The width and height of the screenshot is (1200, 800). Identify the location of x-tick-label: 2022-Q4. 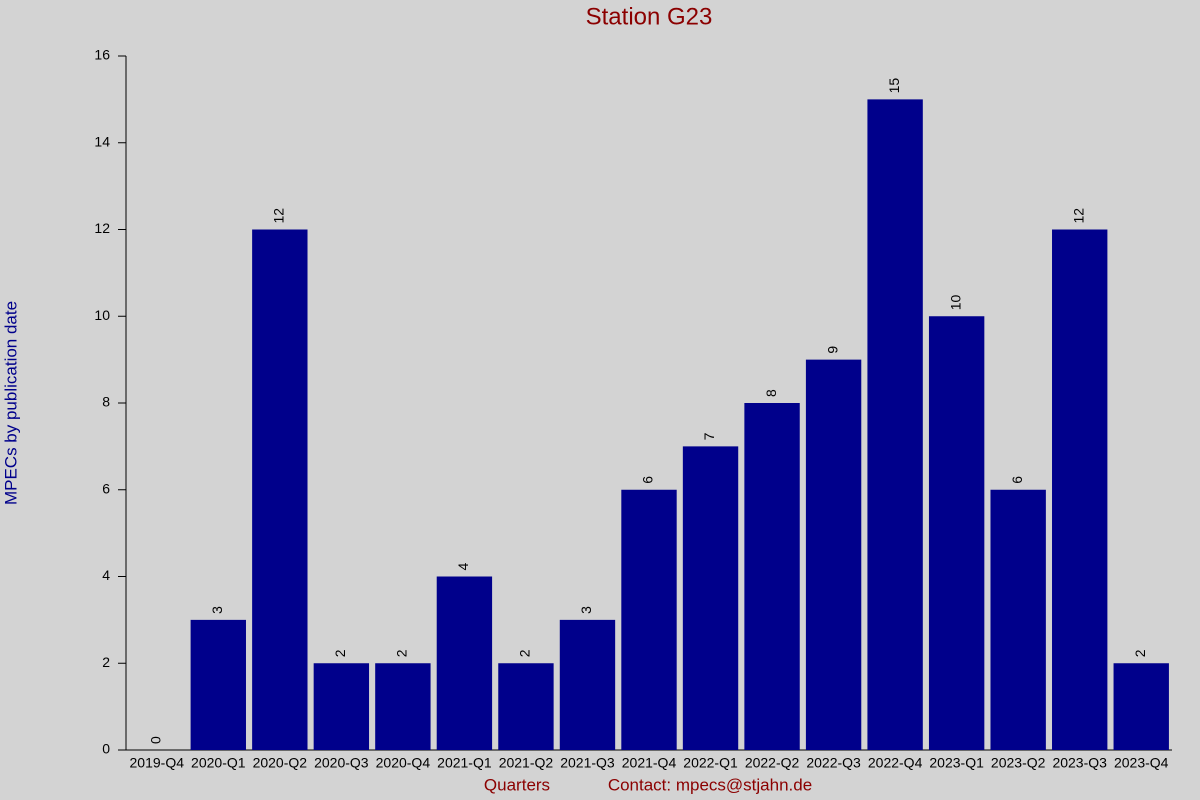
(895, 763).